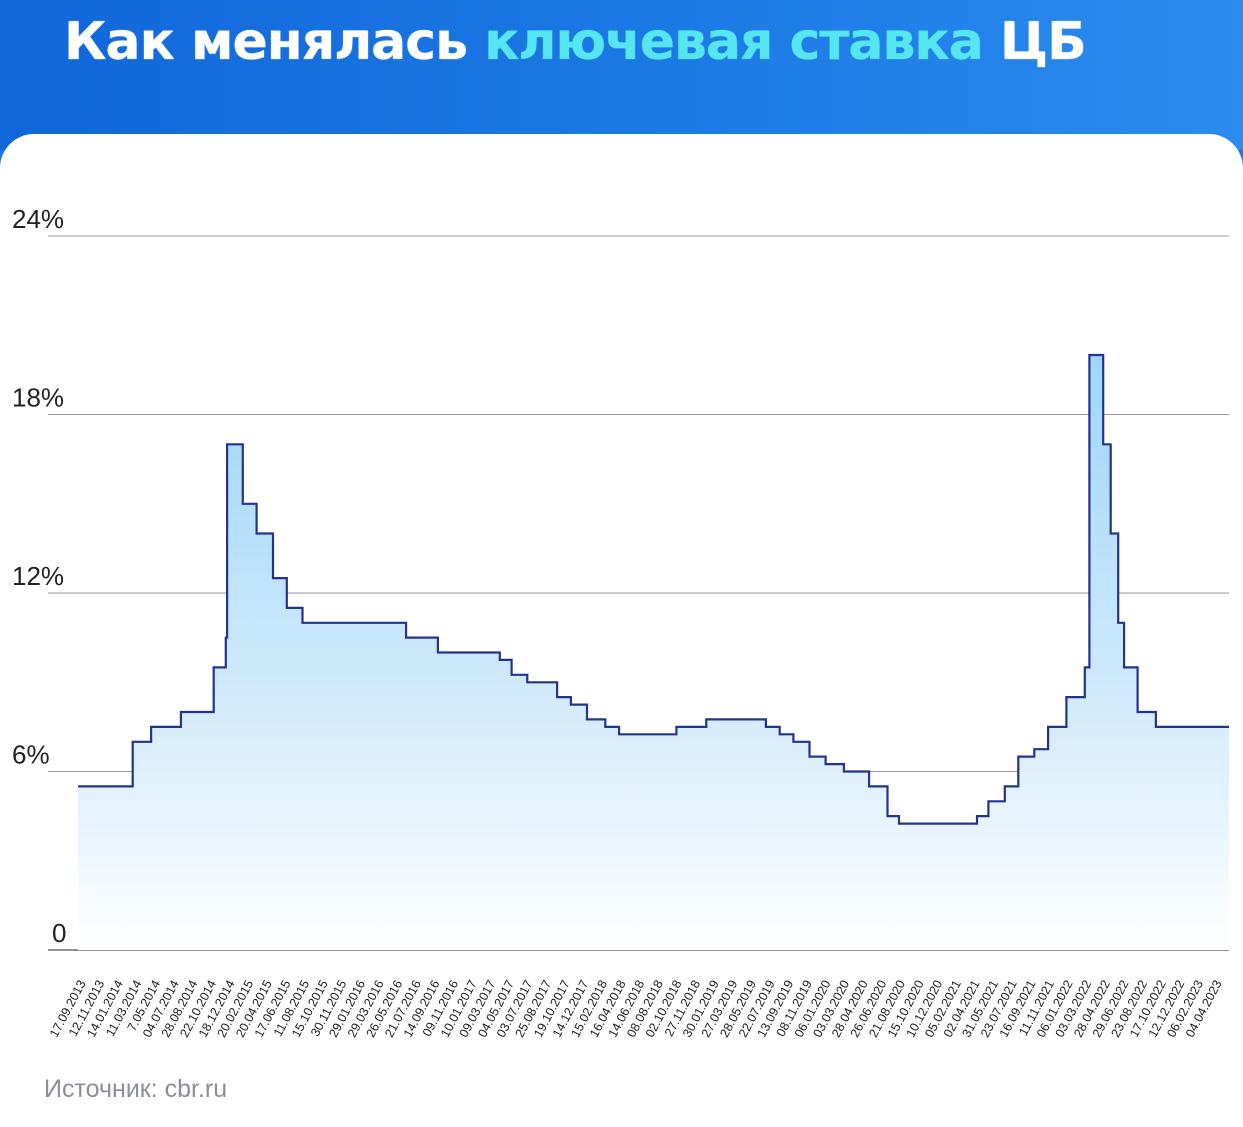 This screenshot has width=1243, height=1127. What do you see at coordinates (621, 75) in the screenshot?
I see `header-banner: Как менялась ключевая ставка ЦБ` at bounding box center [621, 75].